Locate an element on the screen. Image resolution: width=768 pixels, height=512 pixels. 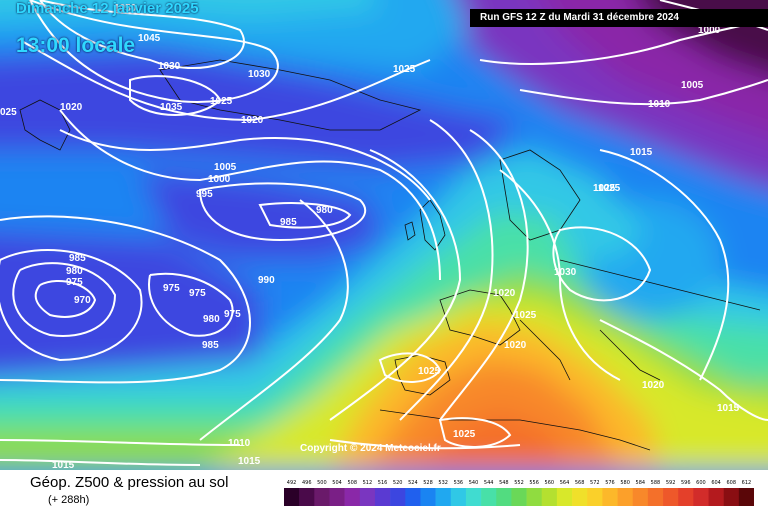
legend-value: 496 is located at coordinates (307, 483).